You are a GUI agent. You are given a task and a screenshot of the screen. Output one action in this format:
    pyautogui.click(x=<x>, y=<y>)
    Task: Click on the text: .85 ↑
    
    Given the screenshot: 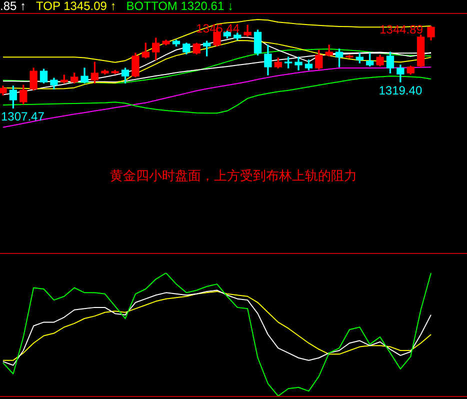 What is the action you would take?
    pyautogui.click(x=13, y=6)
    